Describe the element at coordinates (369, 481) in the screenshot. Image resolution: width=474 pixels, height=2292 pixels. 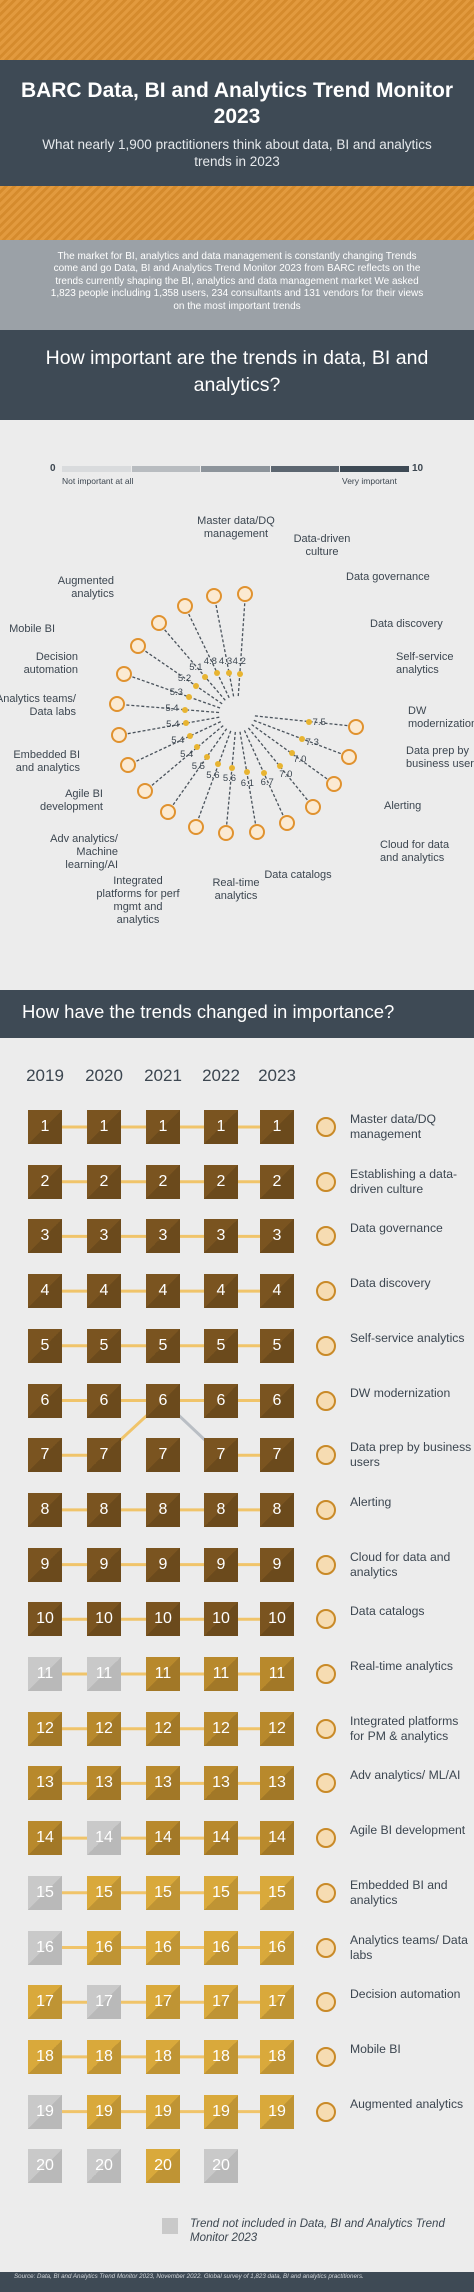
I see `scale-high-label: Very important` at that location.